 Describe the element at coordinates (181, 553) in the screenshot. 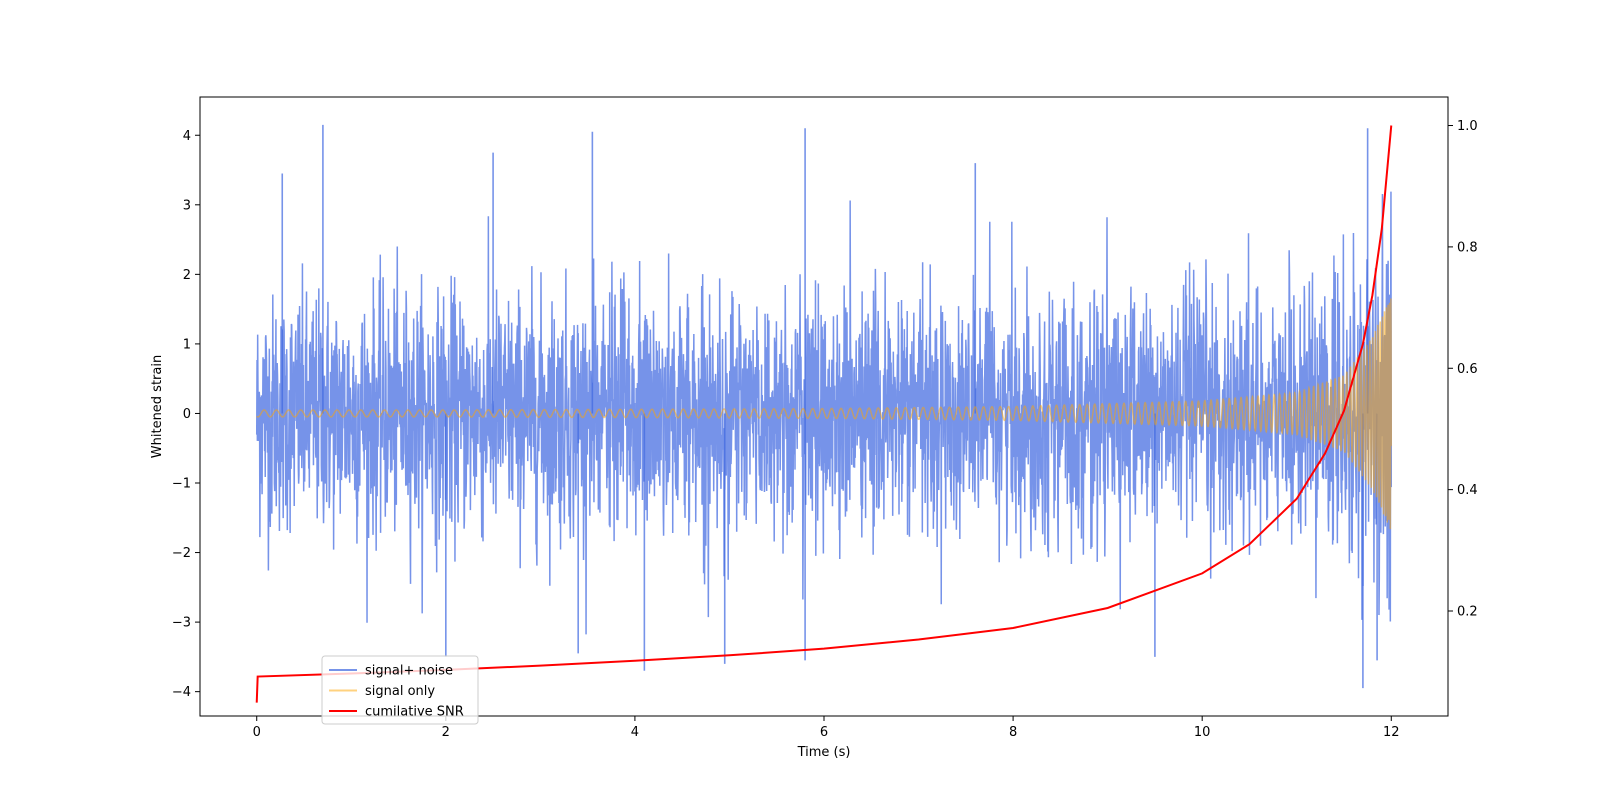

I see `y-tick-label: −2` at that location.